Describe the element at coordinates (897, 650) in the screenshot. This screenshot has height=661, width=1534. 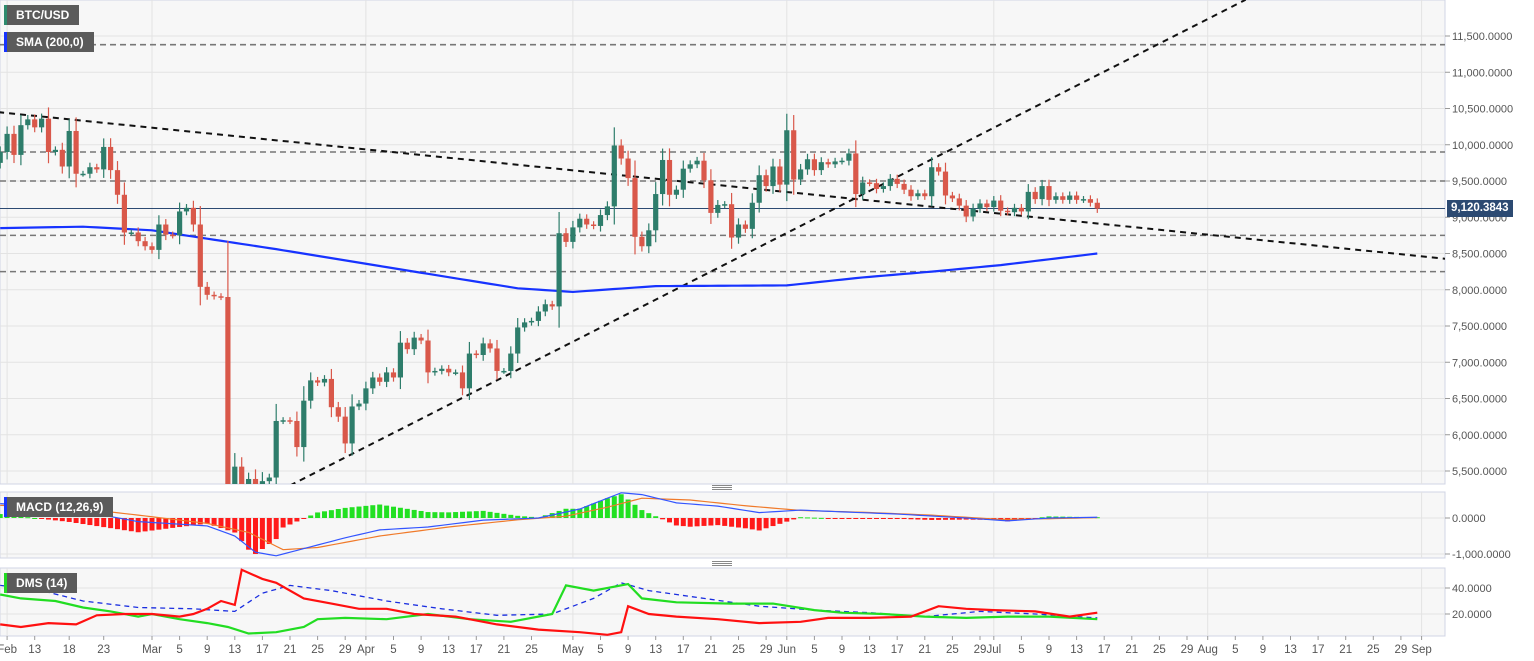
I see `x-tick-label: 17` at that location.